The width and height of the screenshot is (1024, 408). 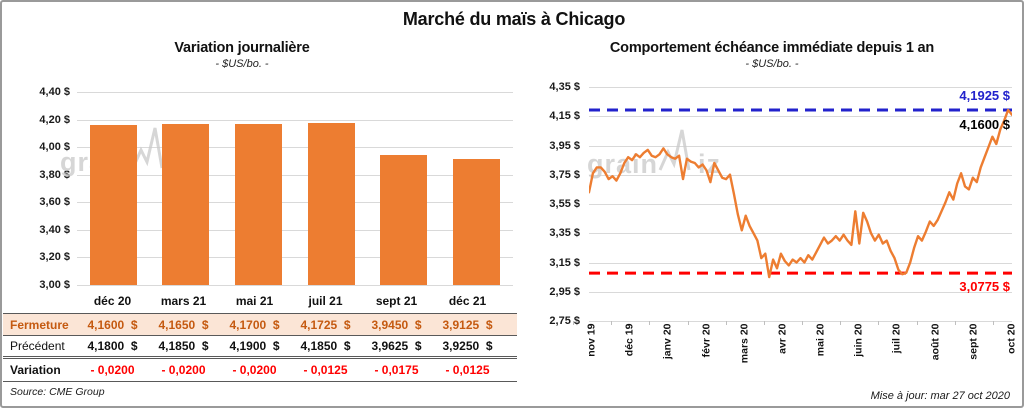 I want to click on page-title: Marché du maïs à Chicago, so click(x=514, y=19).